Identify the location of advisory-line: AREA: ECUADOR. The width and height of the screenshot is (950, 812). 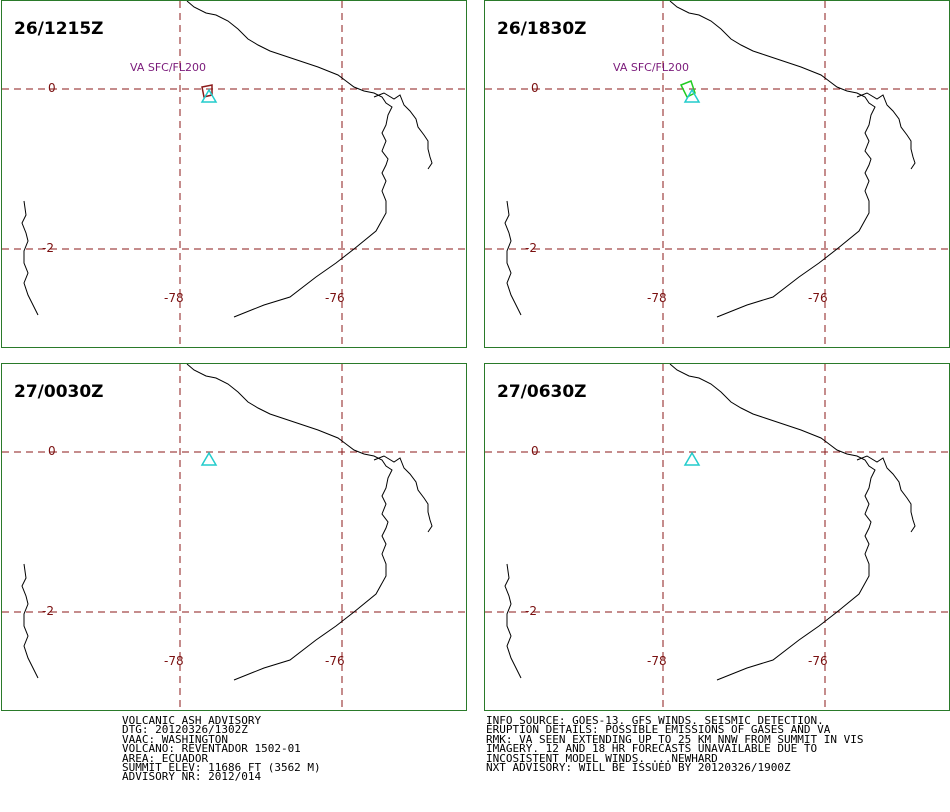
(165, 758).